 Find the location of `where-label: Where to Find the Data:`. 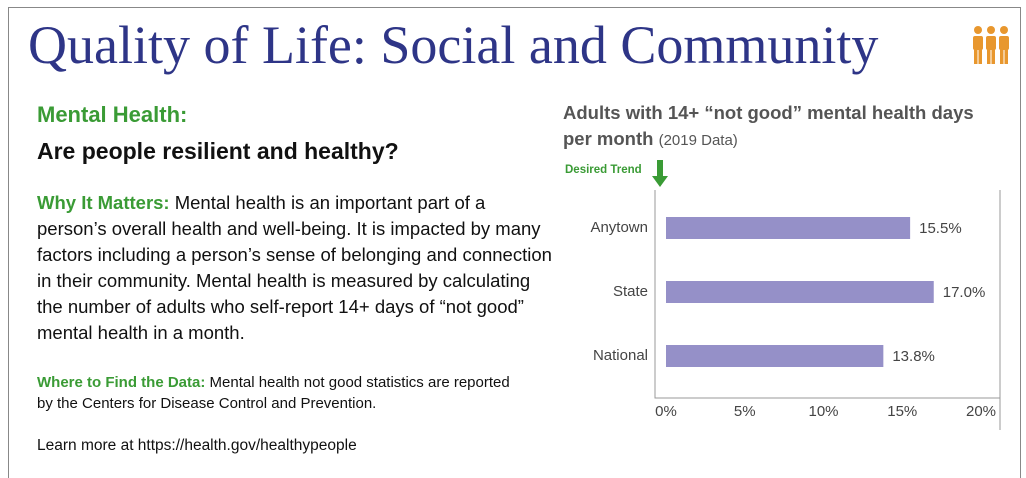

where-label: Where to Find the Data: is located at coordinates (121, 382).